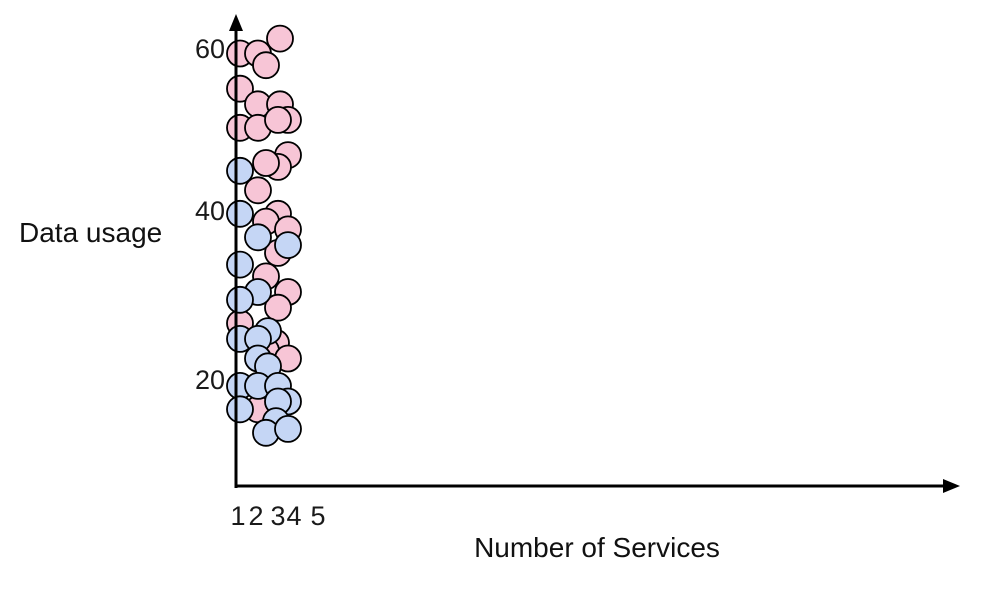 The image size is (1006, 594). Describe the element at coordinates (293, 516) in the screenshot. I see `x-tick-label-4: 4` at that location.